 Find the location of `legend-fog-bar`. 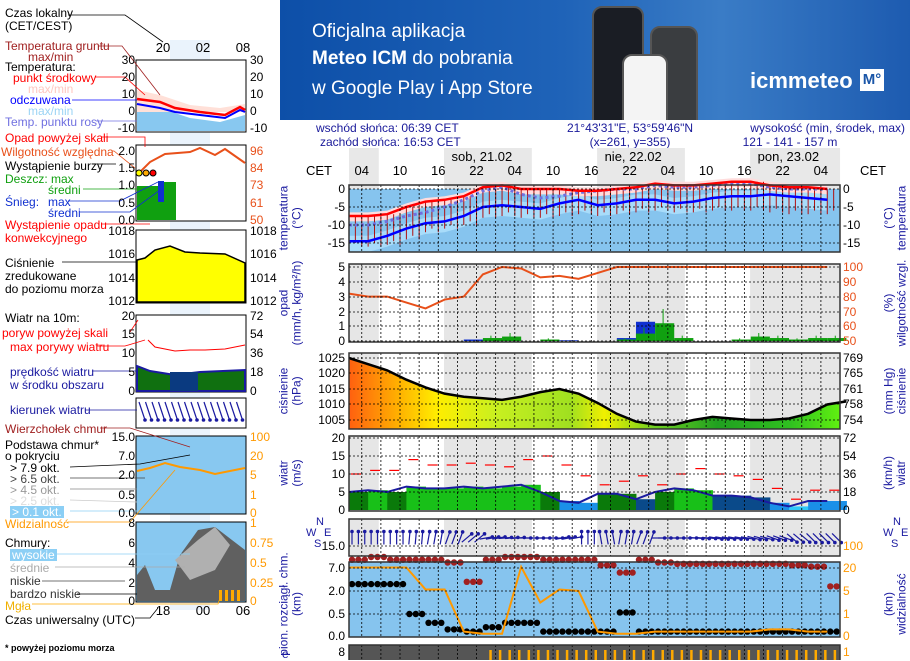

legend-fog-bar is located at coordinates (220, 595).